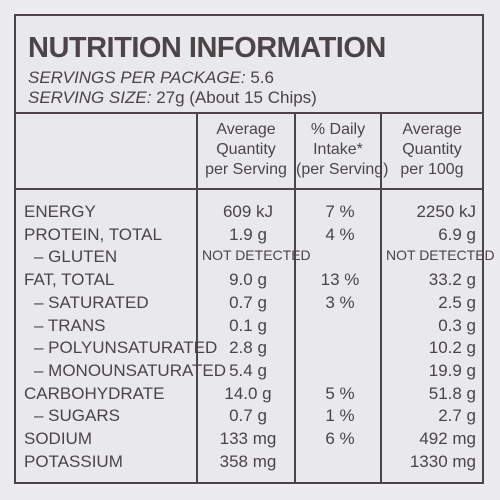  I want to click on table-row: PROTEIN, TOTAL 1.9 g 4 % 6.9 g, so click(249, 236).